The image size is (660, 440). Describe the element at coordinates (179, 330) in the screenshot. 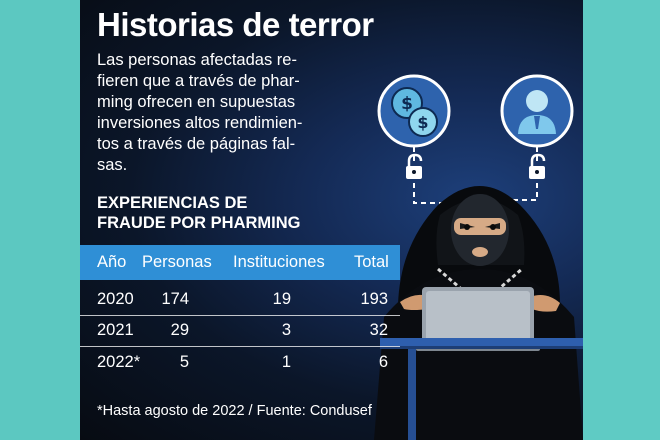

I see `cell-personas: 29` at that location.